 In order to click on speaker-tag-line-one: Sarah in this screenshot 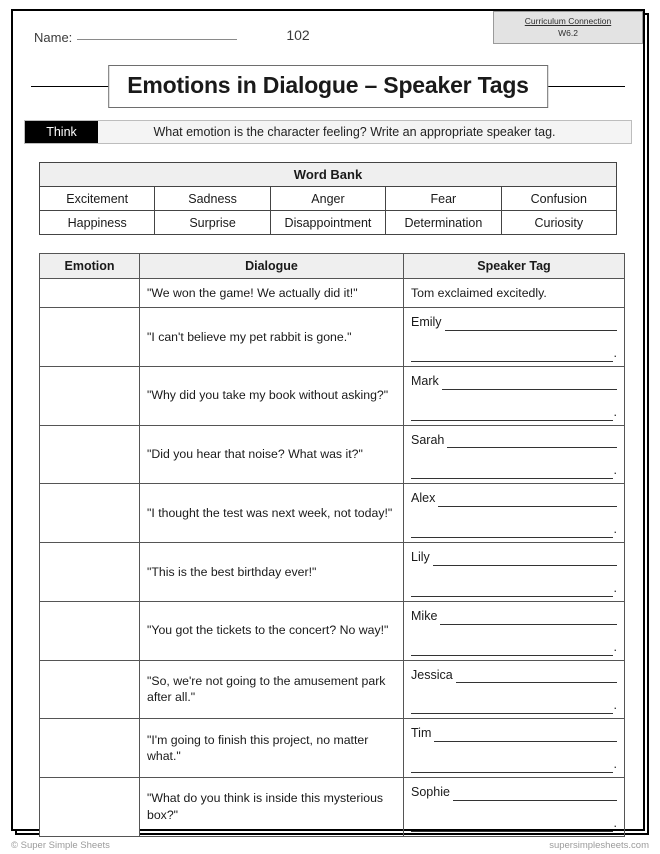, I will do `click(514, 440)`.